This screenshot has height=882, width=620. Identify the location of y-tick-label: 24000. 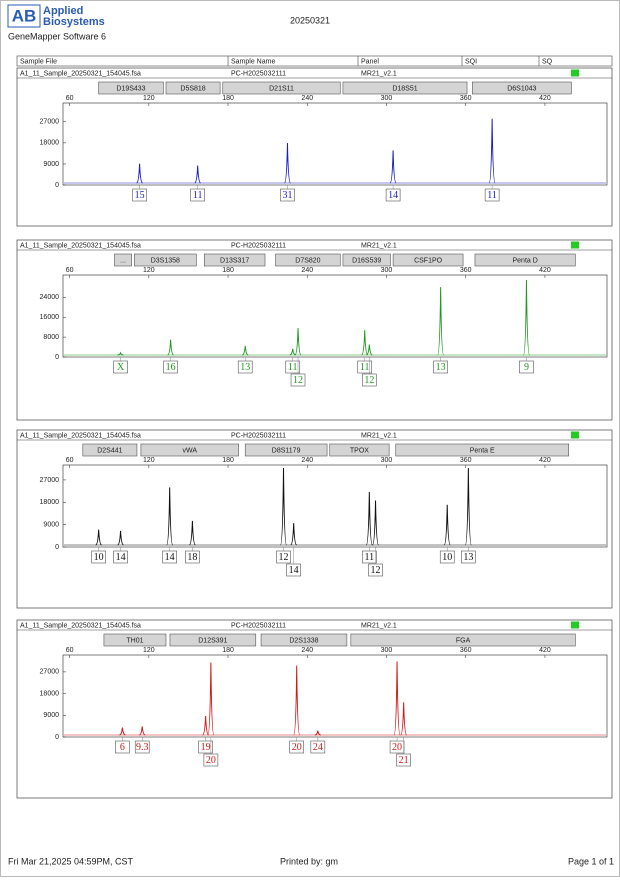
(50, 297).